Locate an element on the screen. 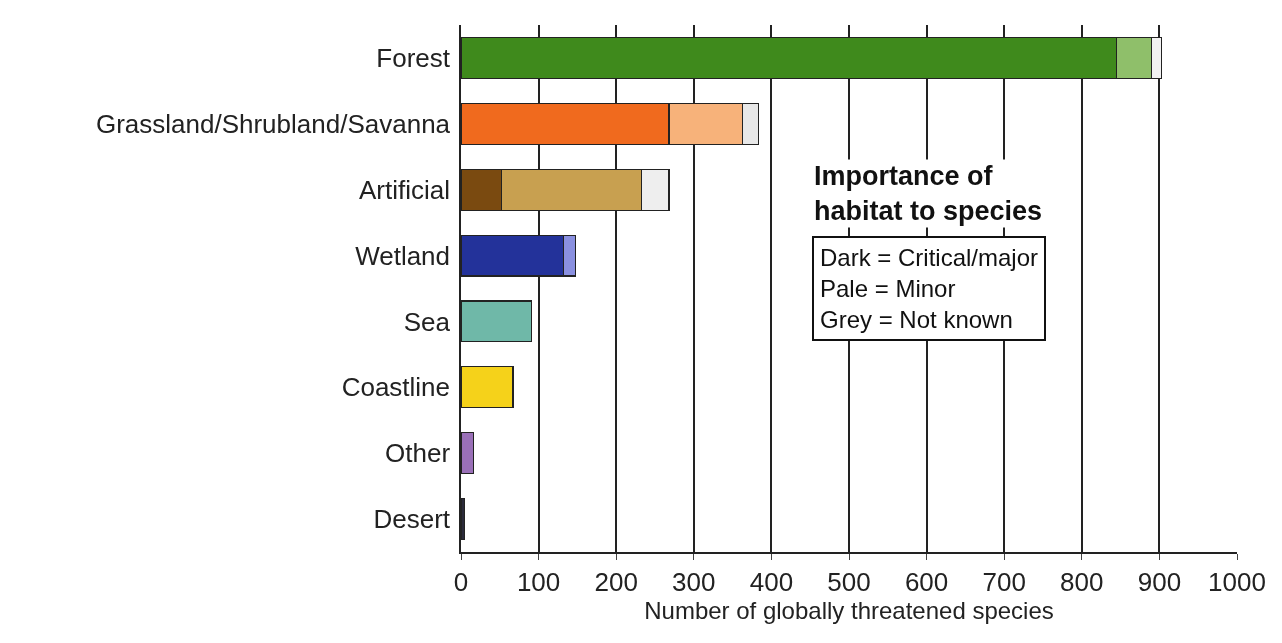  y-tick-label: Other is located at coordinates (418, 453).